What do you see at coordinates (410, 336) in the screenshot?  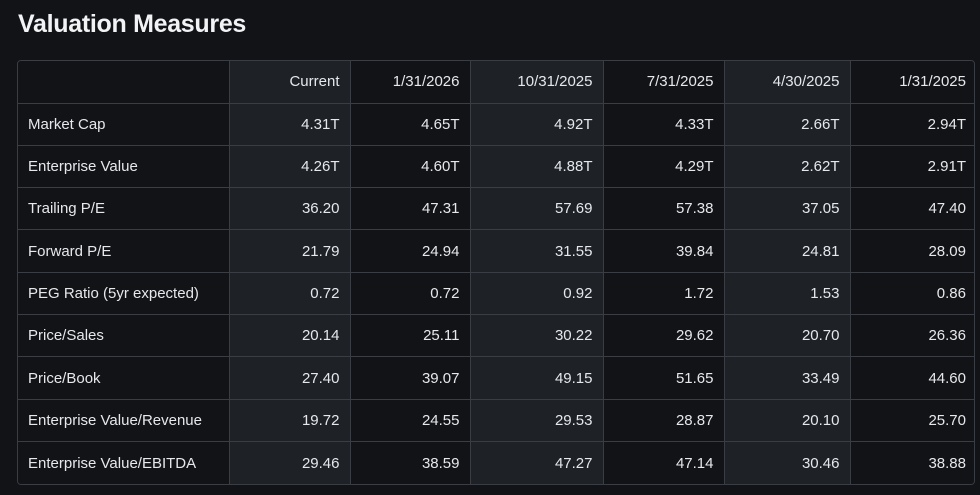 I see `table-cell-value: 25.11` at bounding box center [410, 336].